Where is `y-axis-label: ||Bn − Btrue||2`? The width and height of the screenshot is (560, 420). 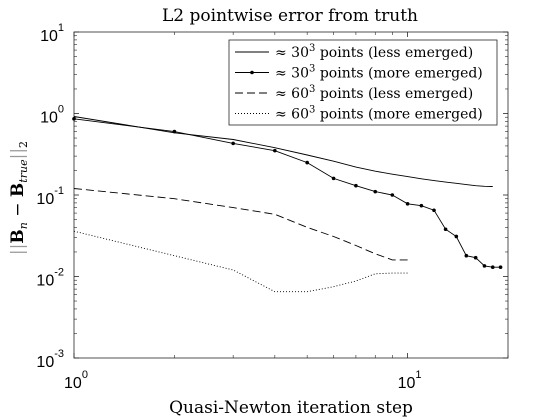
y-axis-label: ||Bn − Btrue||2 is located at coordinates (19, 198).